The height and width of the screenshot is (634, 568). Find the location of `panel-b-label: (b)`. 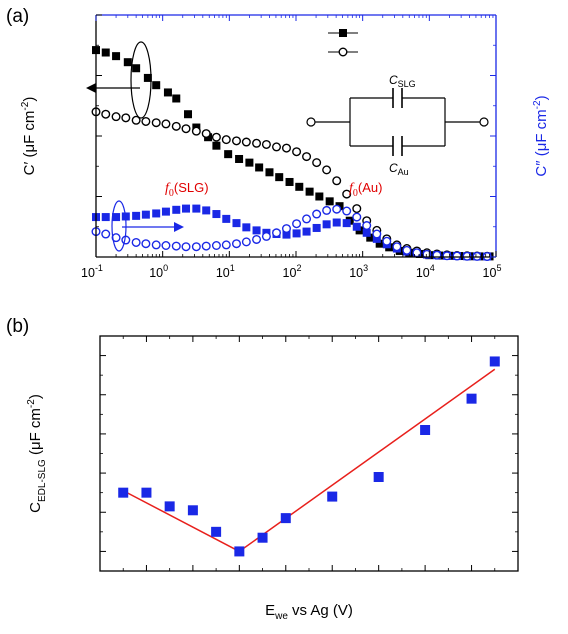

panel-b-label: (b) is located at coordinates (17, 326).